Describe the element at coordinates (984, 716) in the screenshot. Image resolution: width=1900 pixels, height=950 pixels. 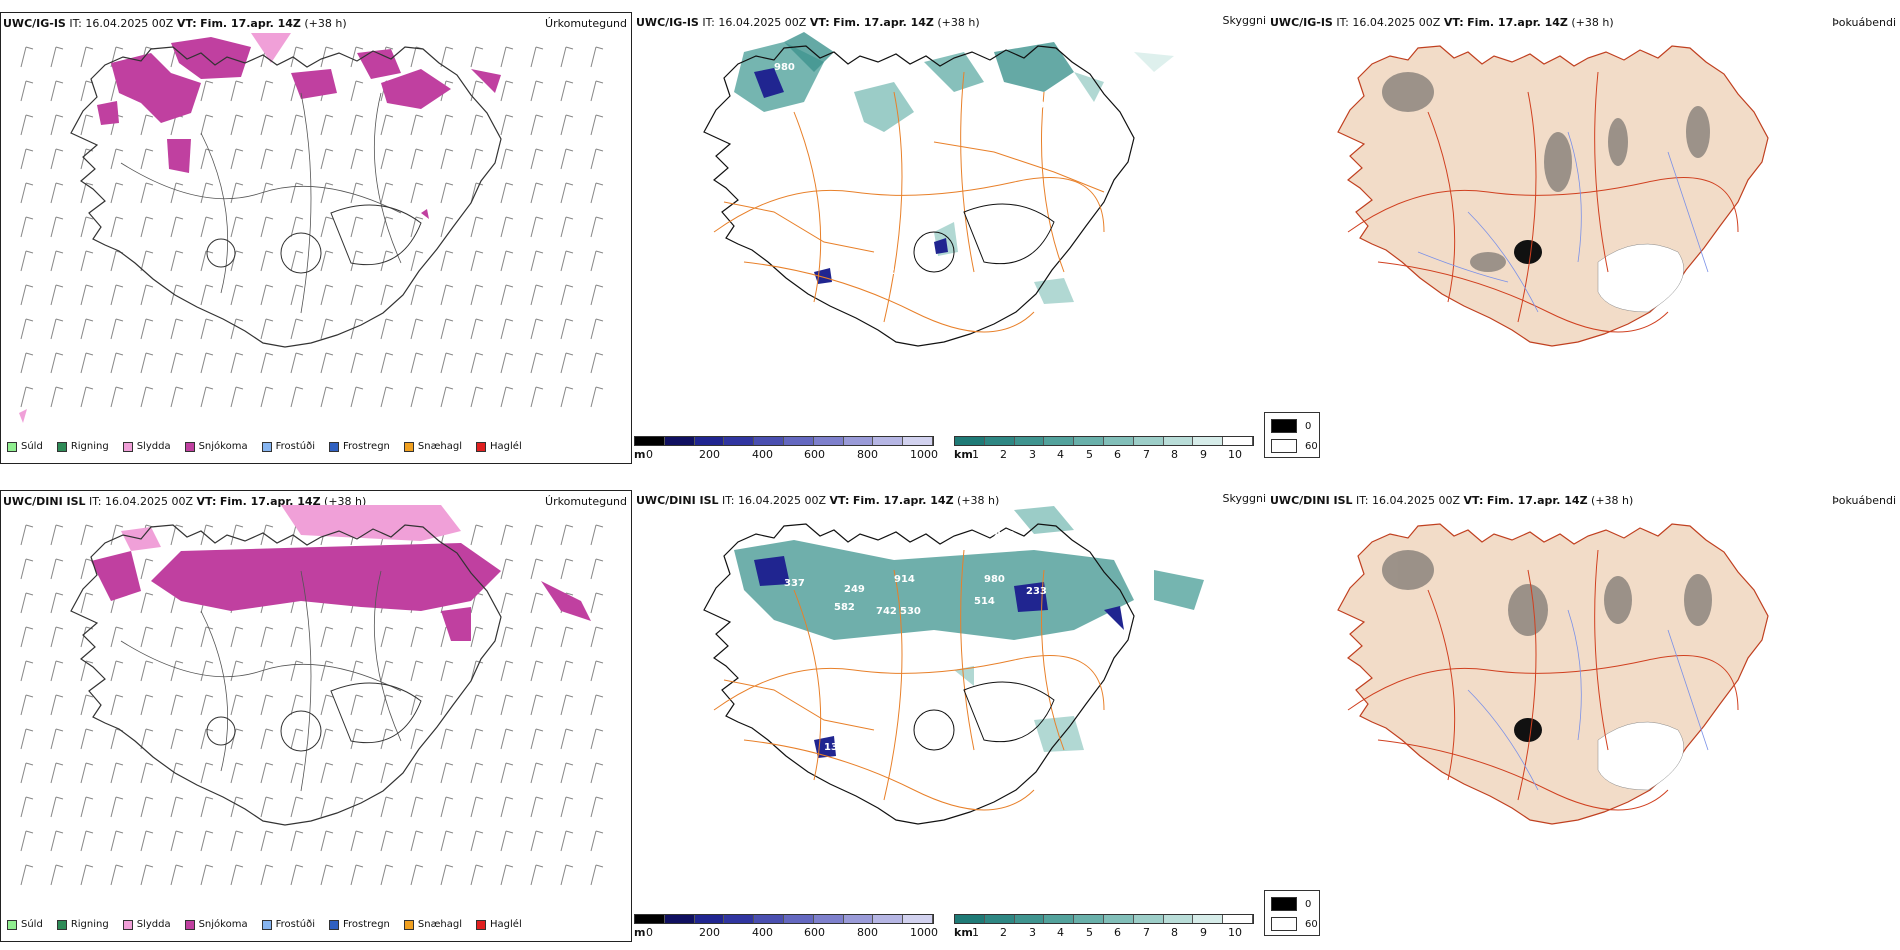
I see `glaciers` at that location.